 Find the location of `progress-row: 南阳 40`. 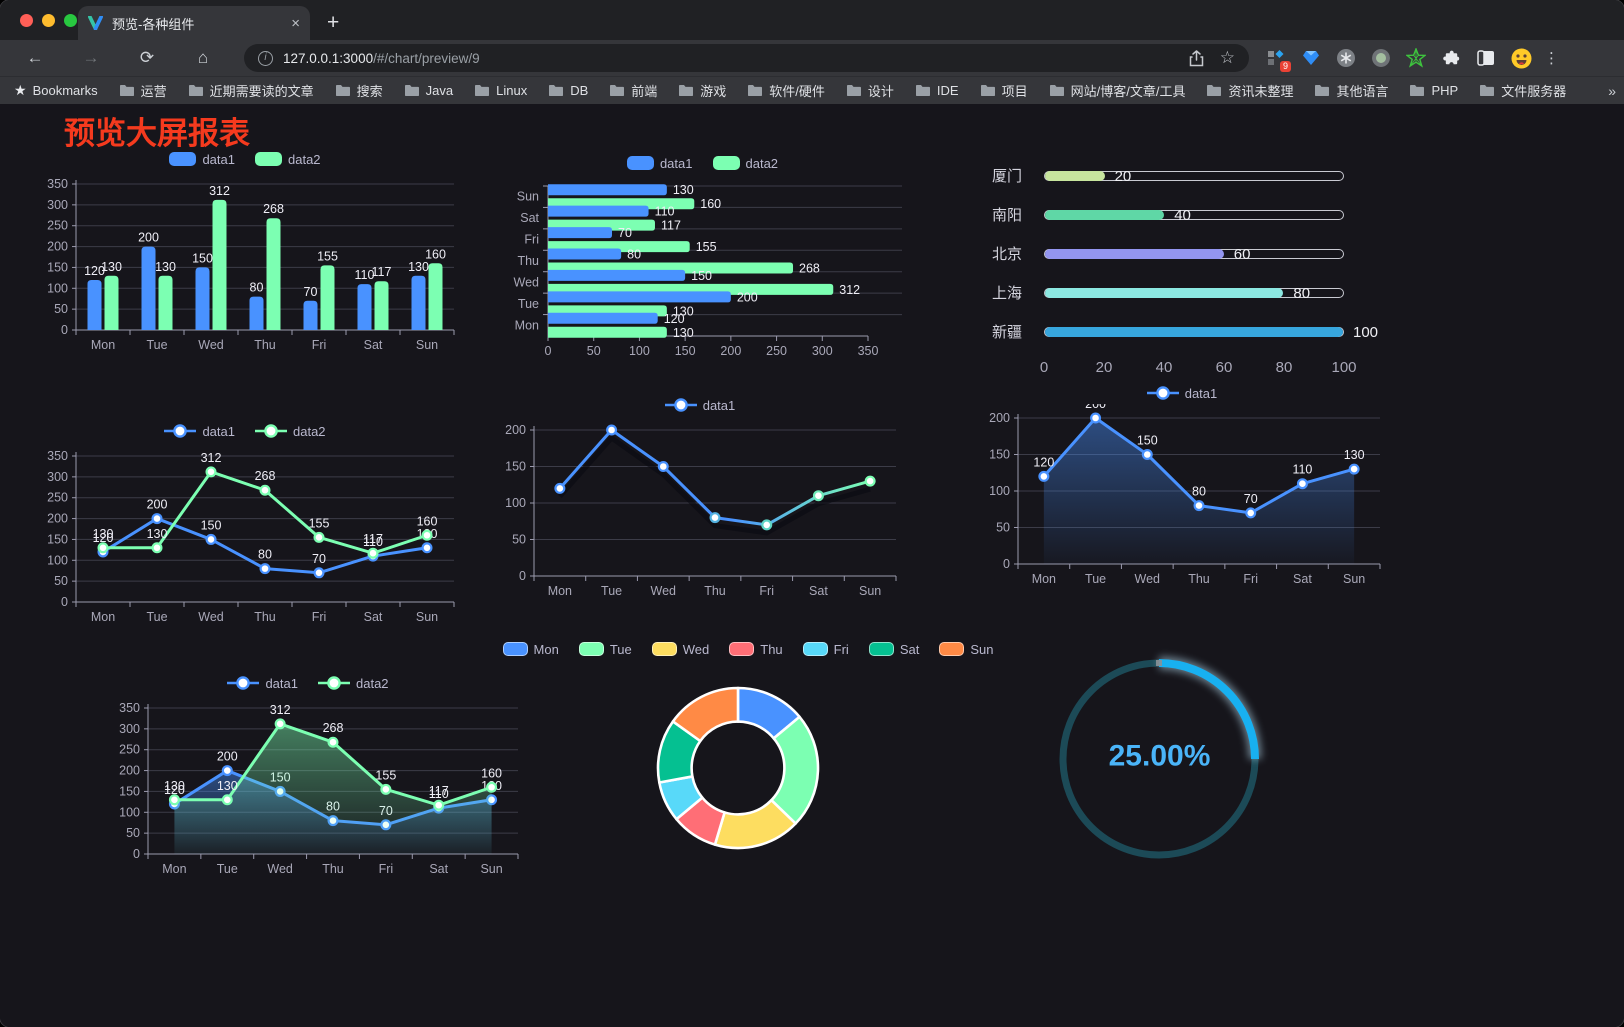

progress-row: 南阳 40 is located at coordinates (1192, 214).